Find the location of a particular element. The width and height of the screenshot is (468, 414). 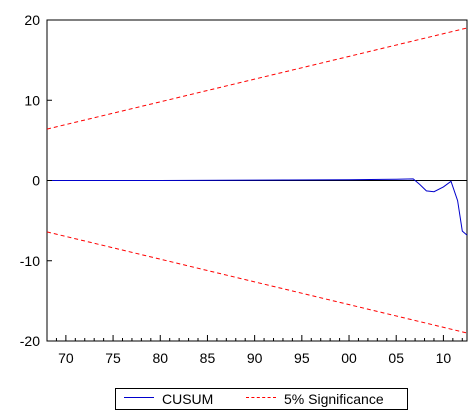

y-tick-label: 0 is located at coordinates (36, 181).